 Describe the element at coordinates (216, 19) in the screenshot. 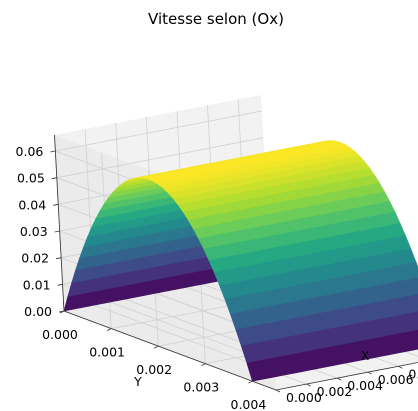

I see `chart-title: Vitesse selon (Ox)` at that location.